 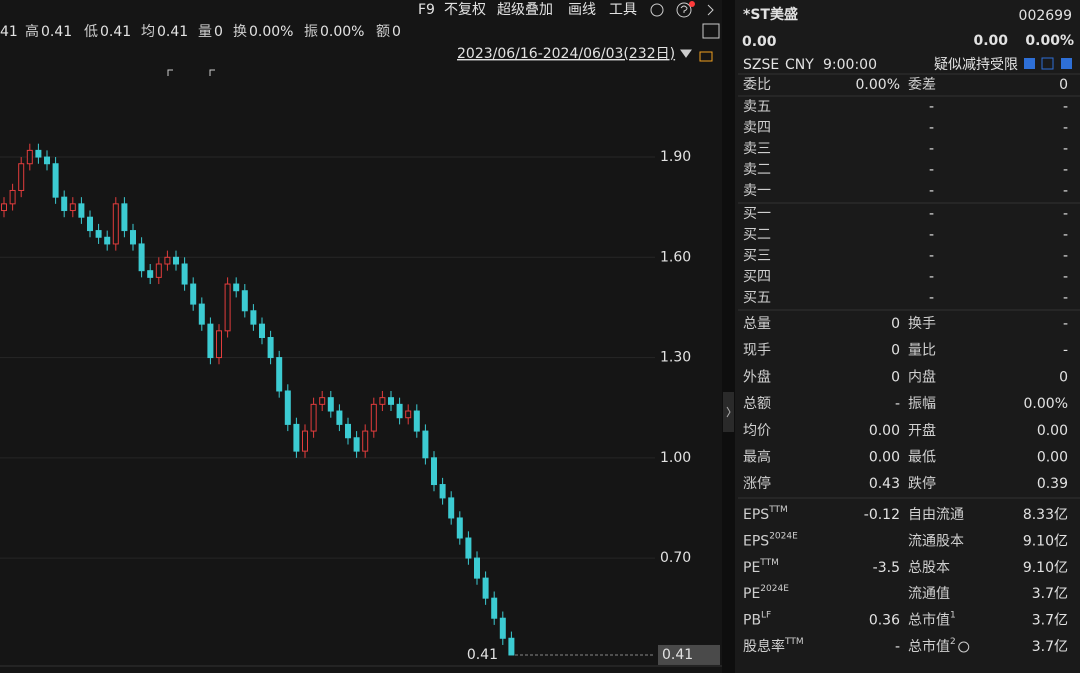 What do you see at coordinates (976, 65) in the screenshot?
I see `tag: 疑似减持受限` at bounding box center [976, 65].